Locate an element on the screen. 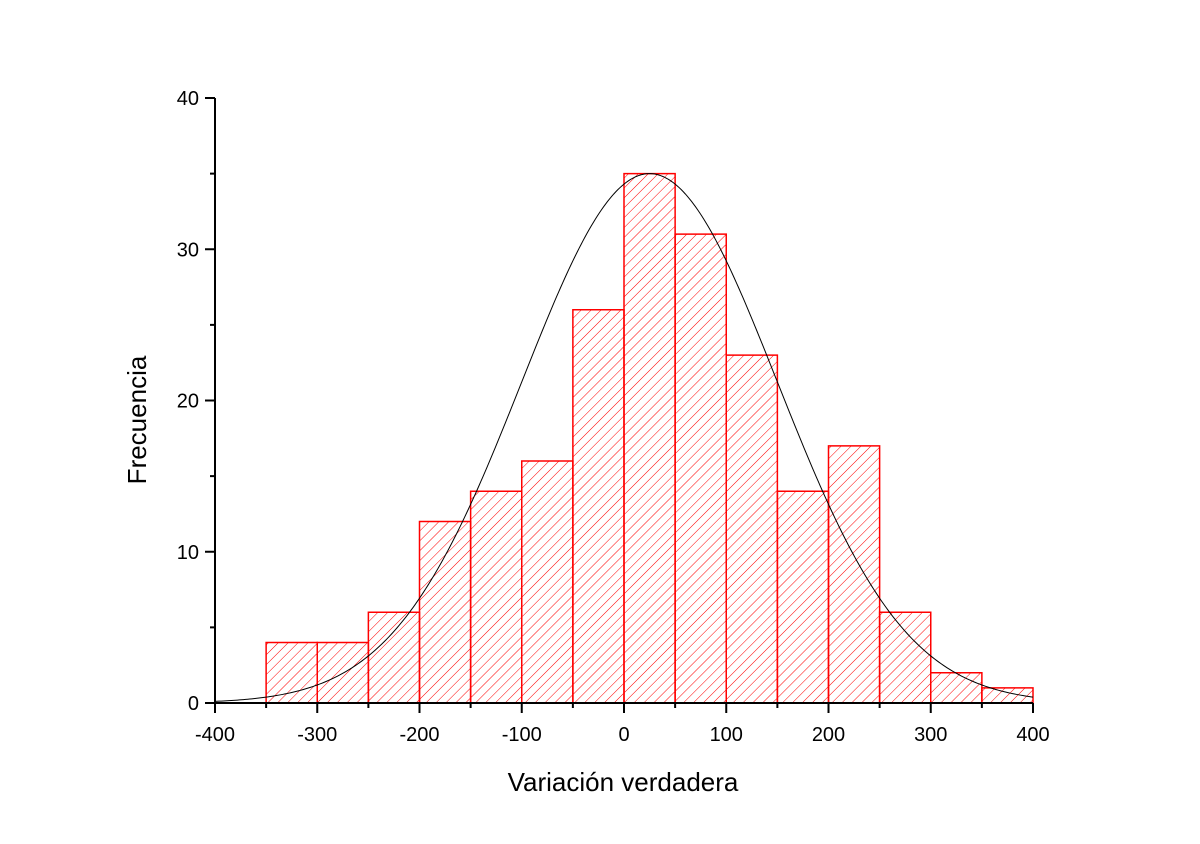 The image size is (1200, 844). x-tick-label: 100 is located at coordinates (726, 735).